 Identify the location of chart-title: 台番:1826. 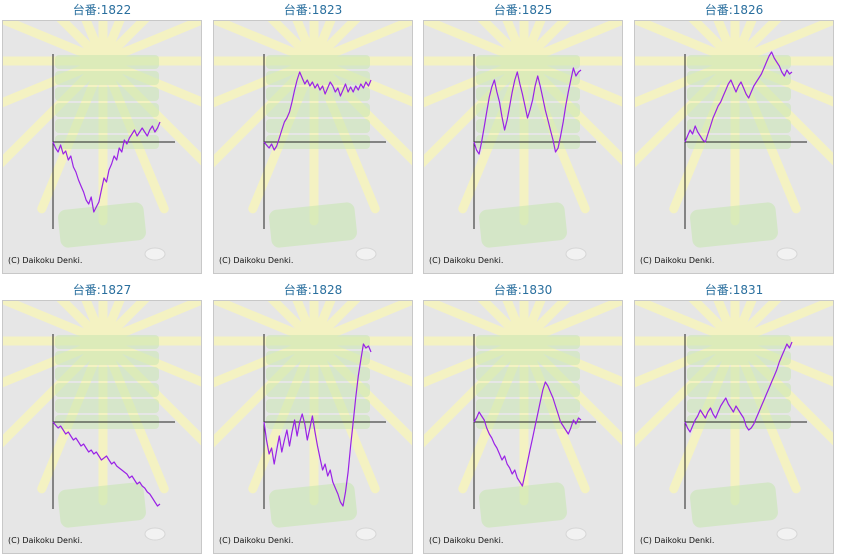
(734, 10).